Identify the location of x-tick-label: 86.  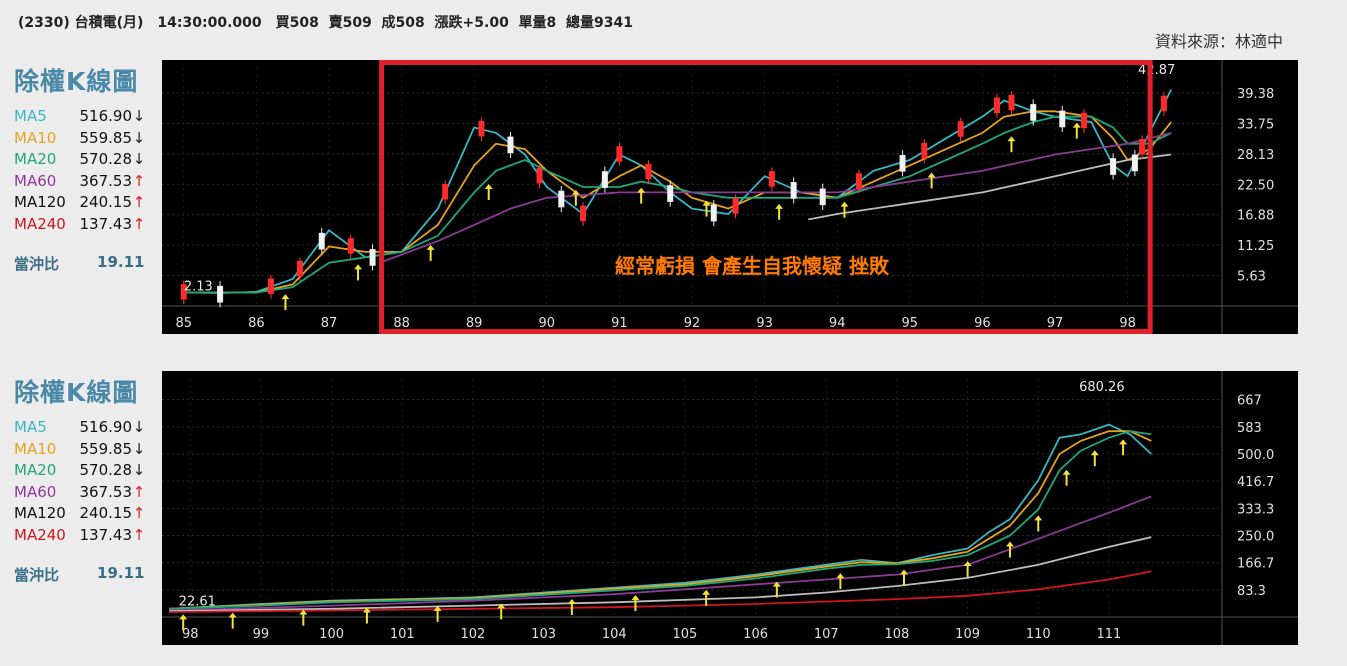
(256, 323).